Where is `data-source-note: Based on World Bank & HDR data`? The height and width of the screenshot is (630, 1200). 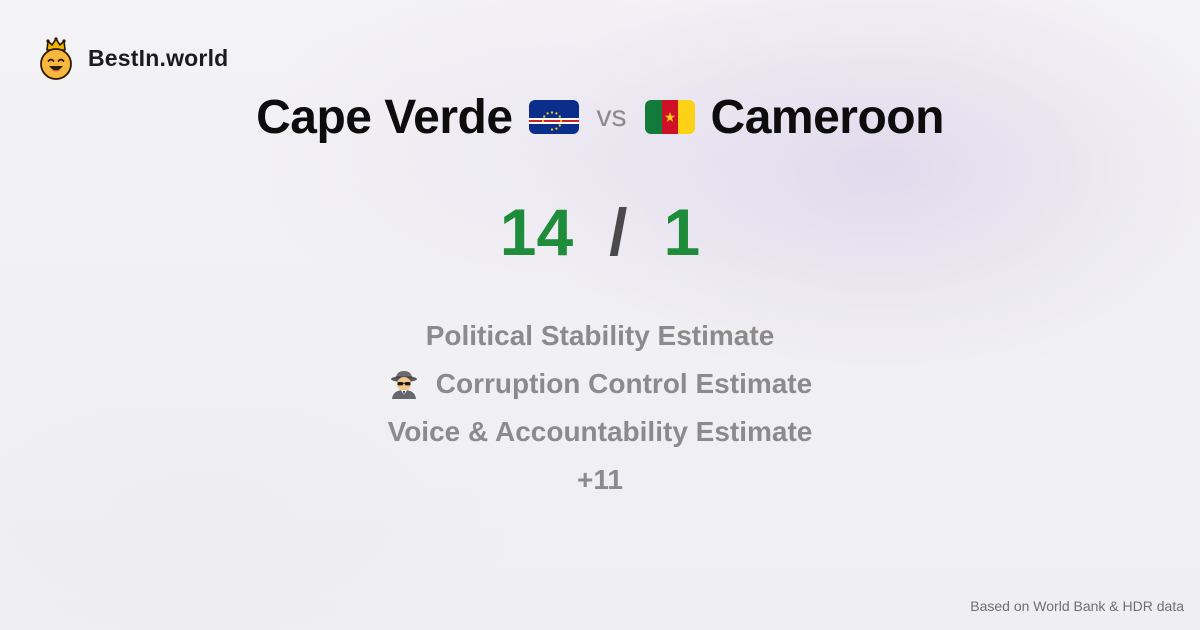
data-source-note: Based on World Bank & HDR data is located at coordinates (1077, 606).